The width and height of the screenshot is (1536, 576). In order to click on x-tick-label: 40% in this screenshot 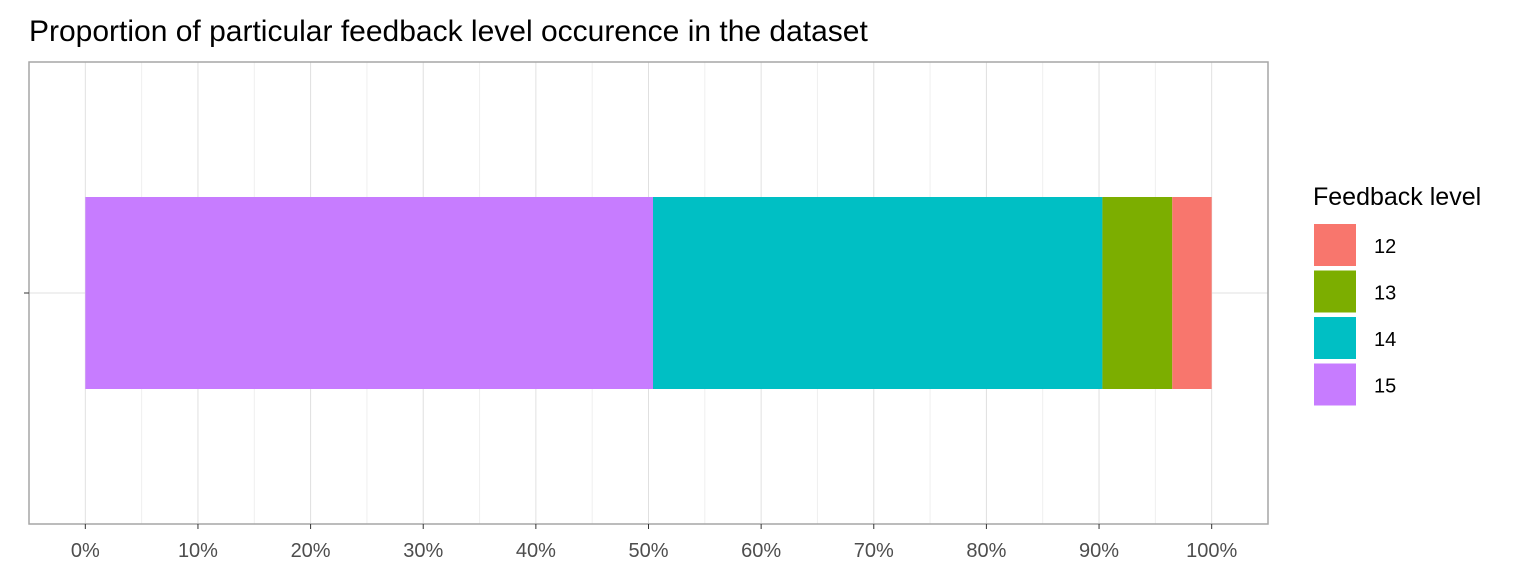, I will do `click(536, 551)`.